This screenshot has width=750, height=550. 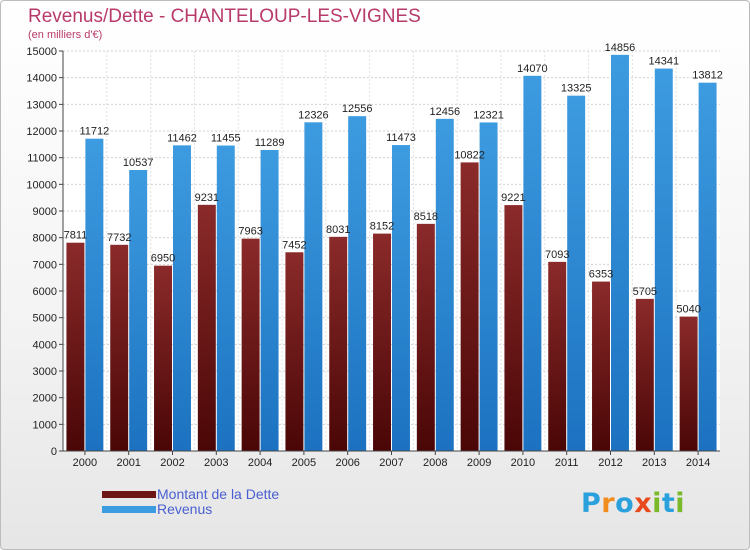 What do you see at coordinates (42, 159) in the screenshot?
I see `y-tick-label: 11000` at bounding box center [42, 159].